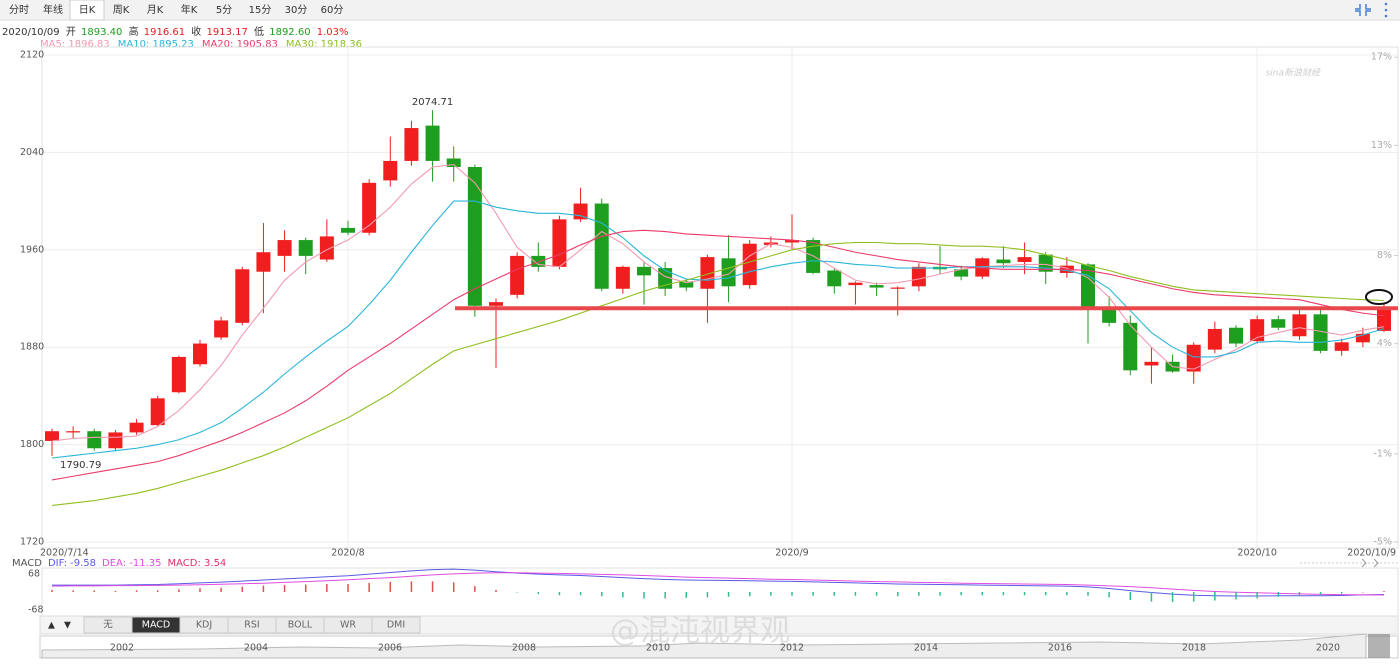 The image size is (1400, 669). Describe the element at coordinates (1293, 73) in the screenshot. I see `source-watermark: sina新浪财经` at that location.